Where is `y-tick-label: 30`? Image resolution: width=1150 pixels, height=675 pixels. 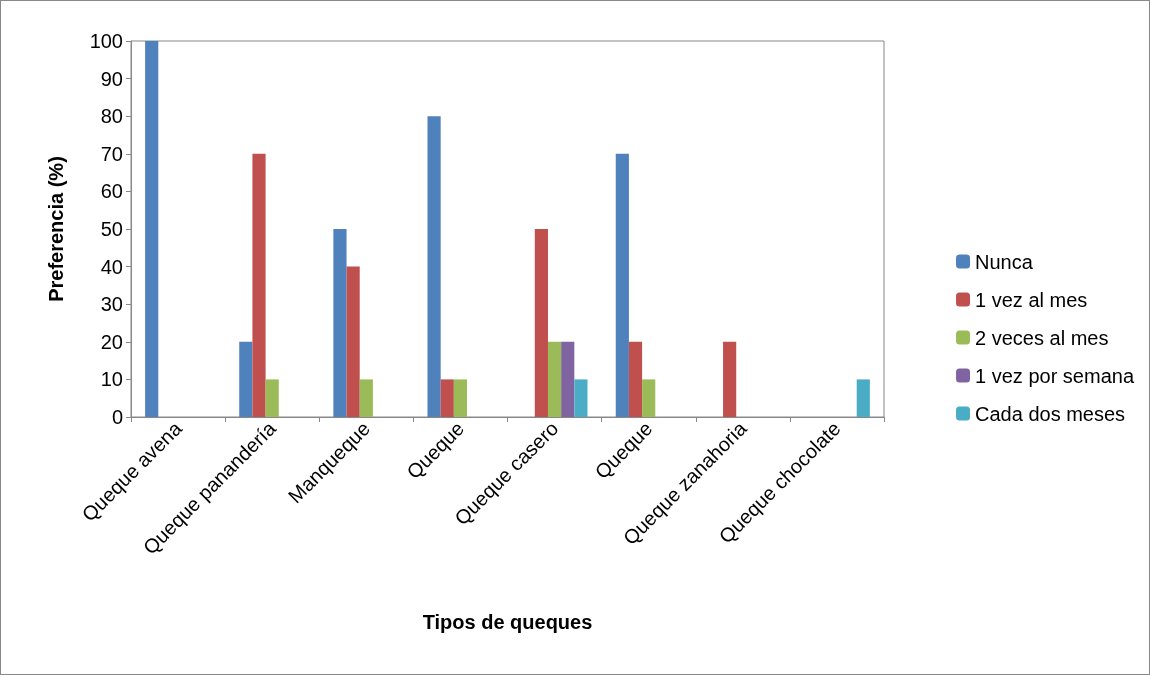 y-tick-label: 30 is located at coordinates (111, 304).